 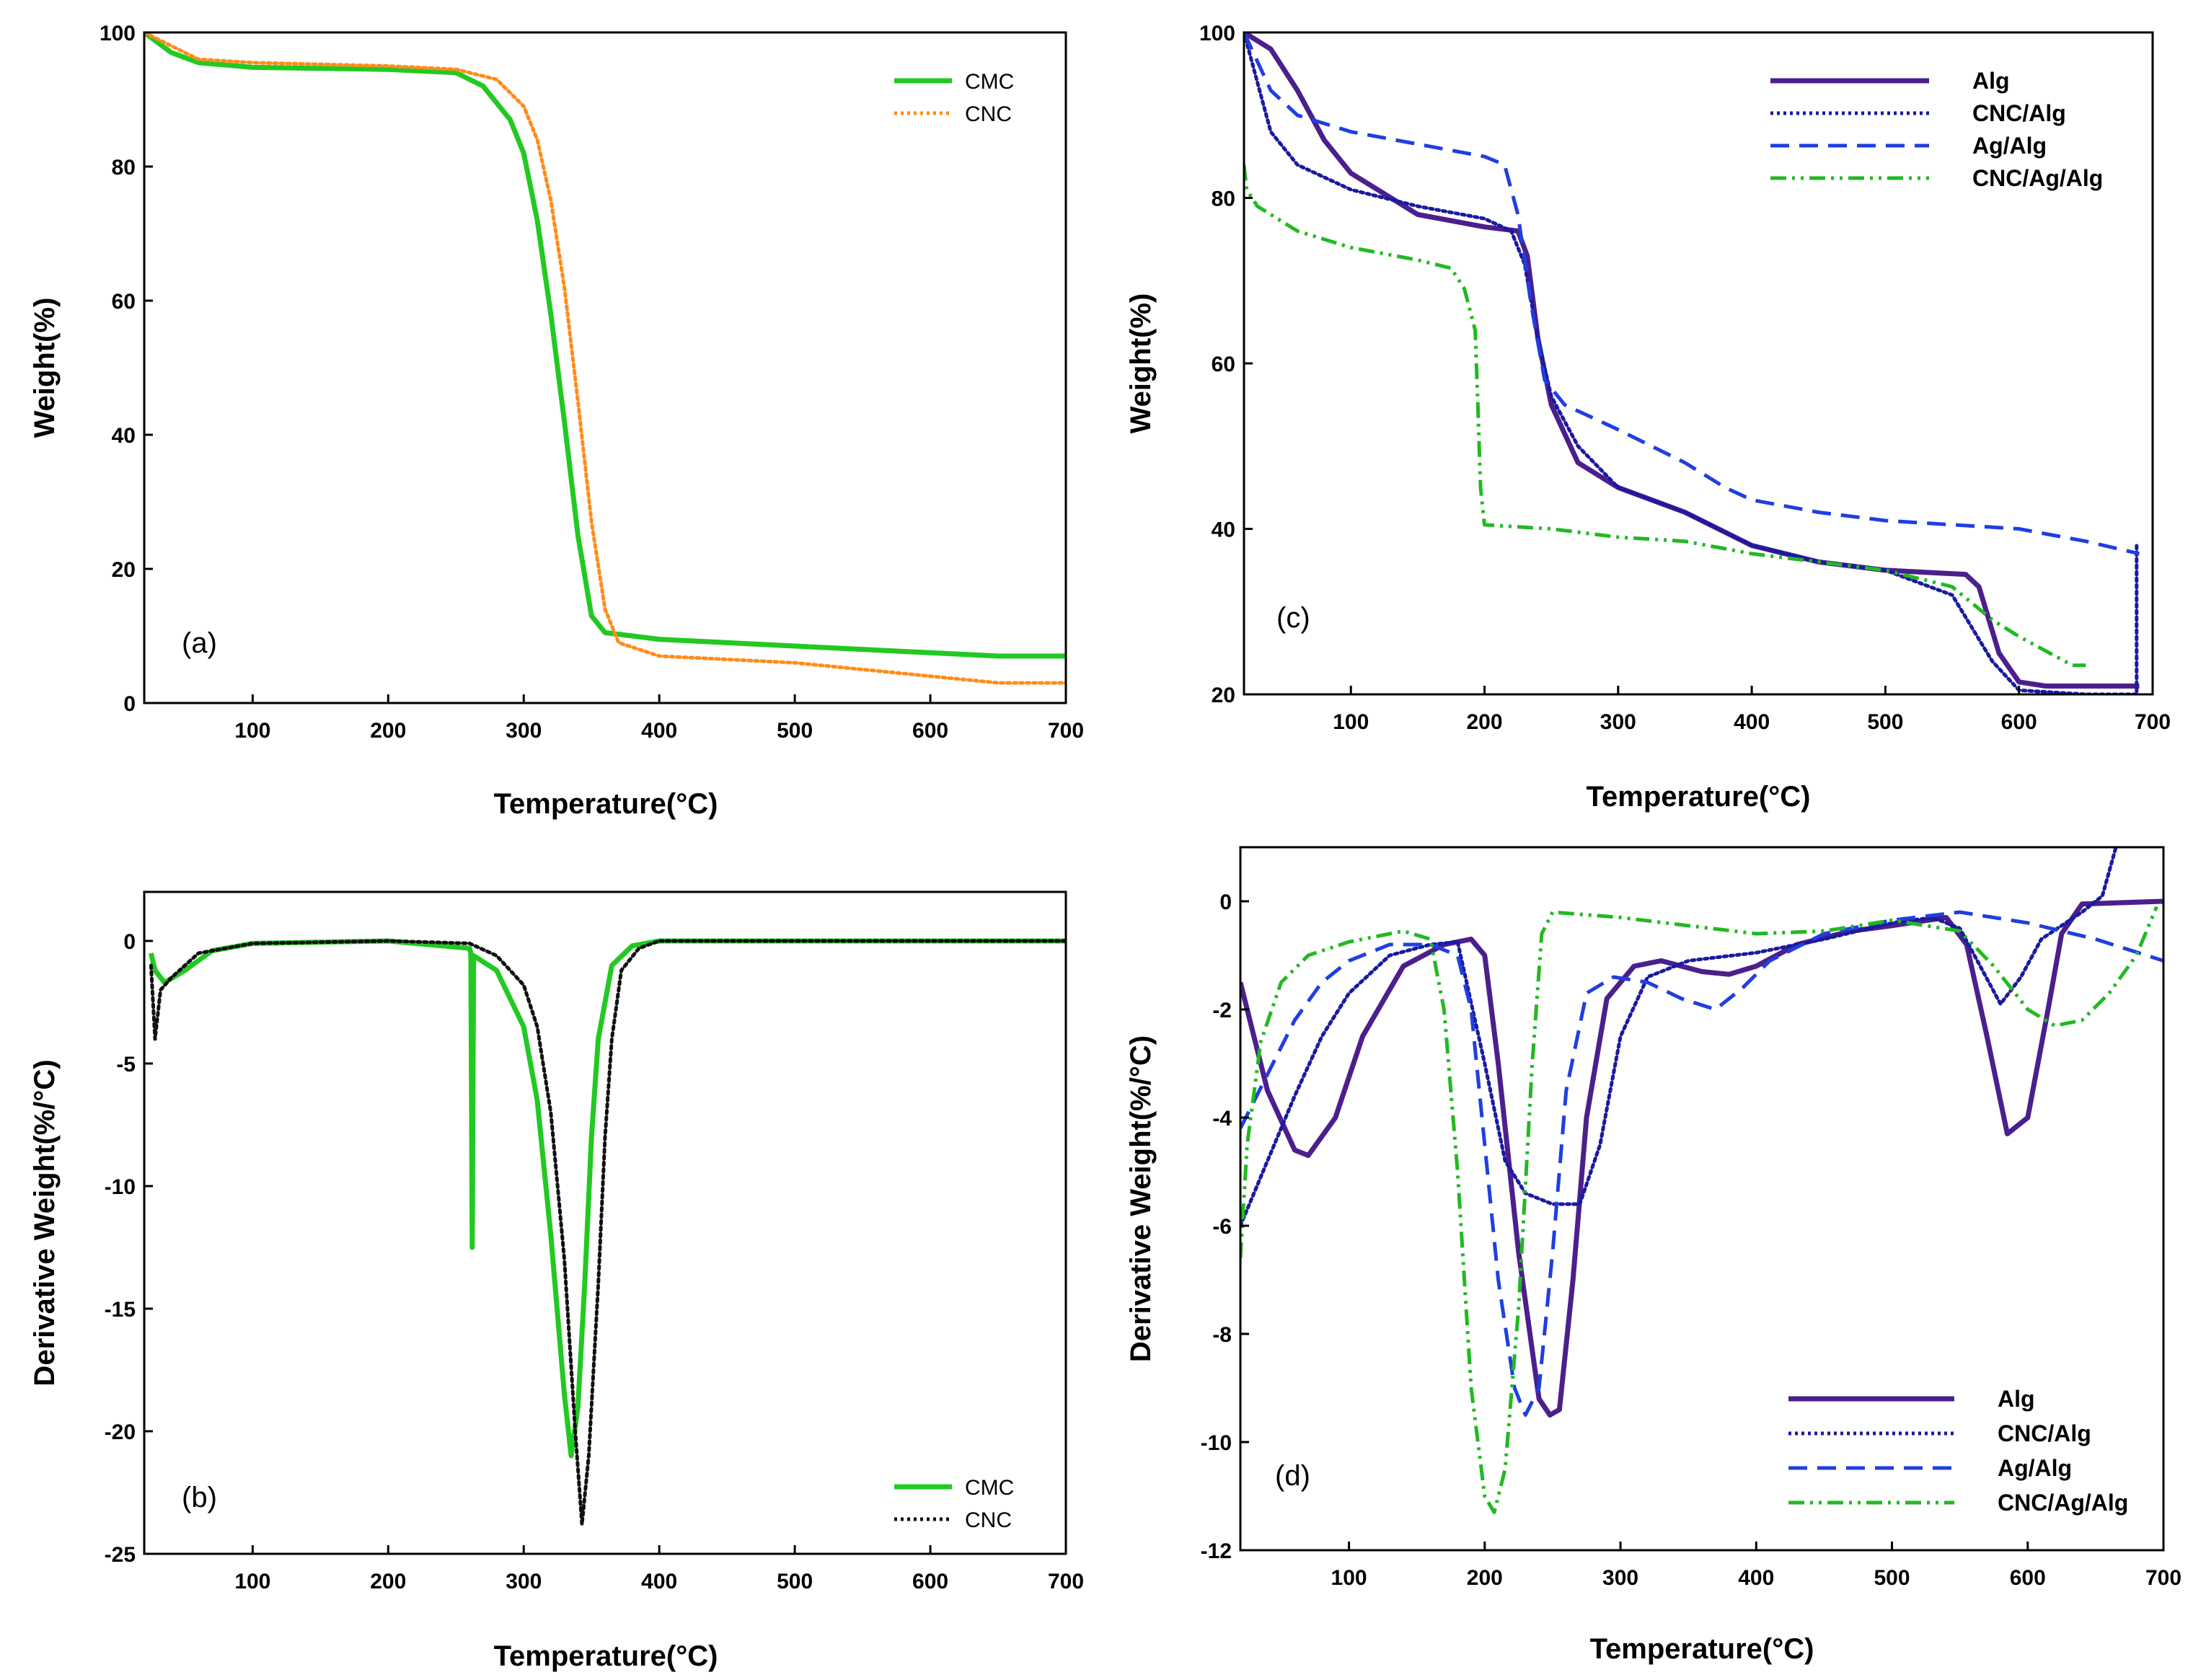 I want to click on y-tick-label: -4, so click(x=1222, y=1119).